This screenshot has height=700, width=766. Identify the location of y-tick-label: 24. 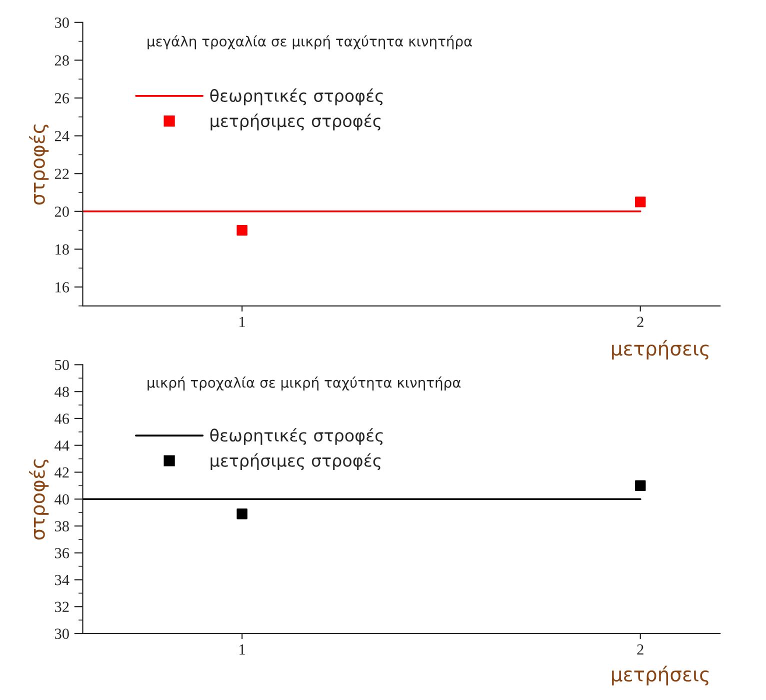
(62, 136).